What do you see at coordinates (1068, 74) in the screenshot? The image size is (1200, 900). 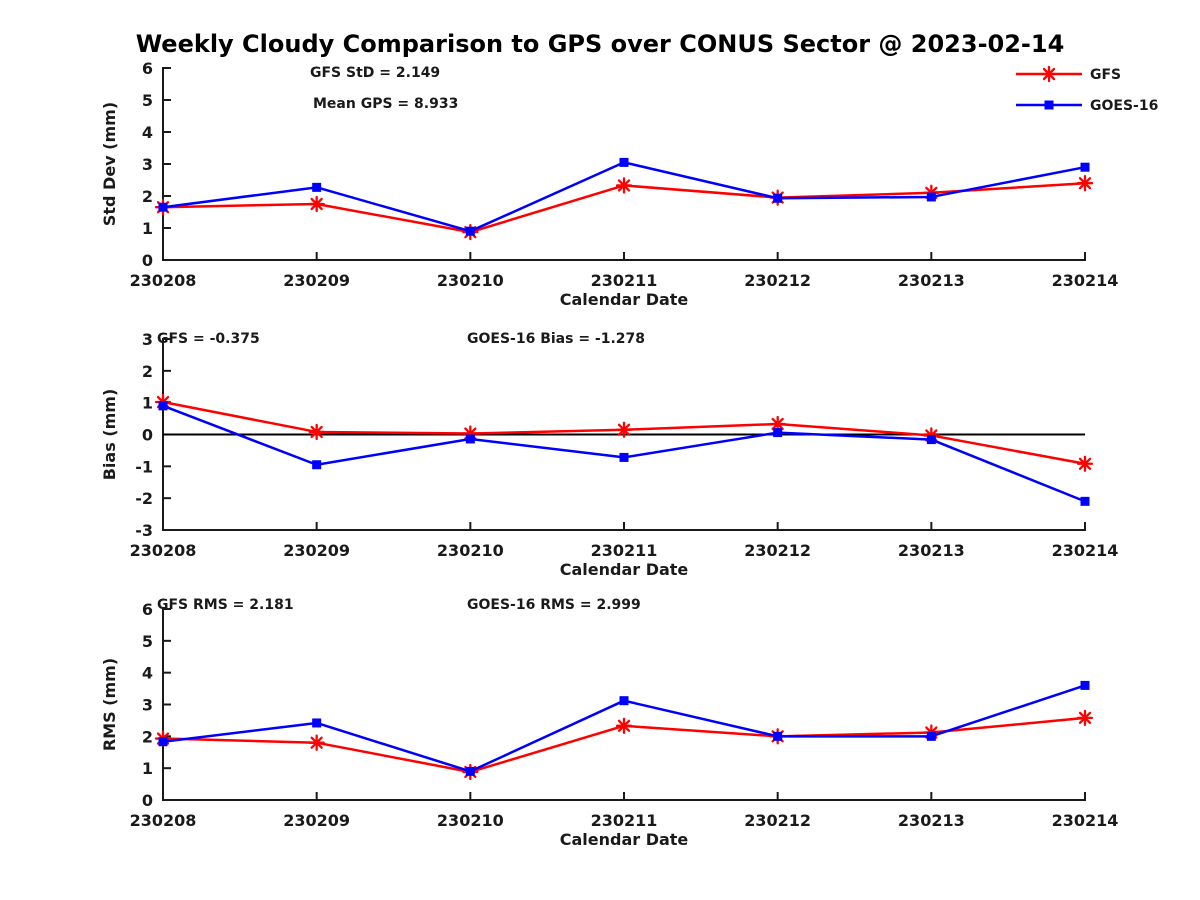 I see `legend-item: GFS` at bounding box center [1068, 74].